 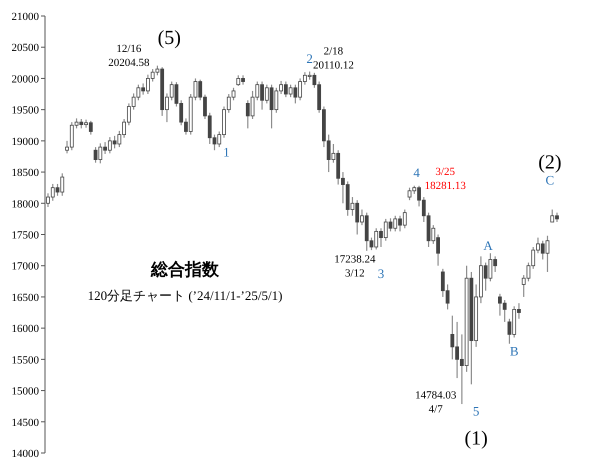 I want to click on text: 総合指数, so click(x=185, y=269).